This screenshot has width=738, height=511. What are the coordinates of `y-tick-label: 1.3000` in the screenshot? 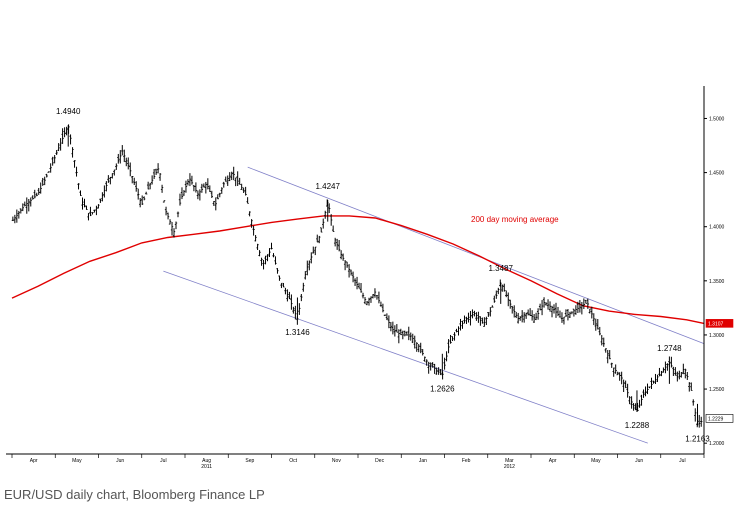 It's located at (717, 336).